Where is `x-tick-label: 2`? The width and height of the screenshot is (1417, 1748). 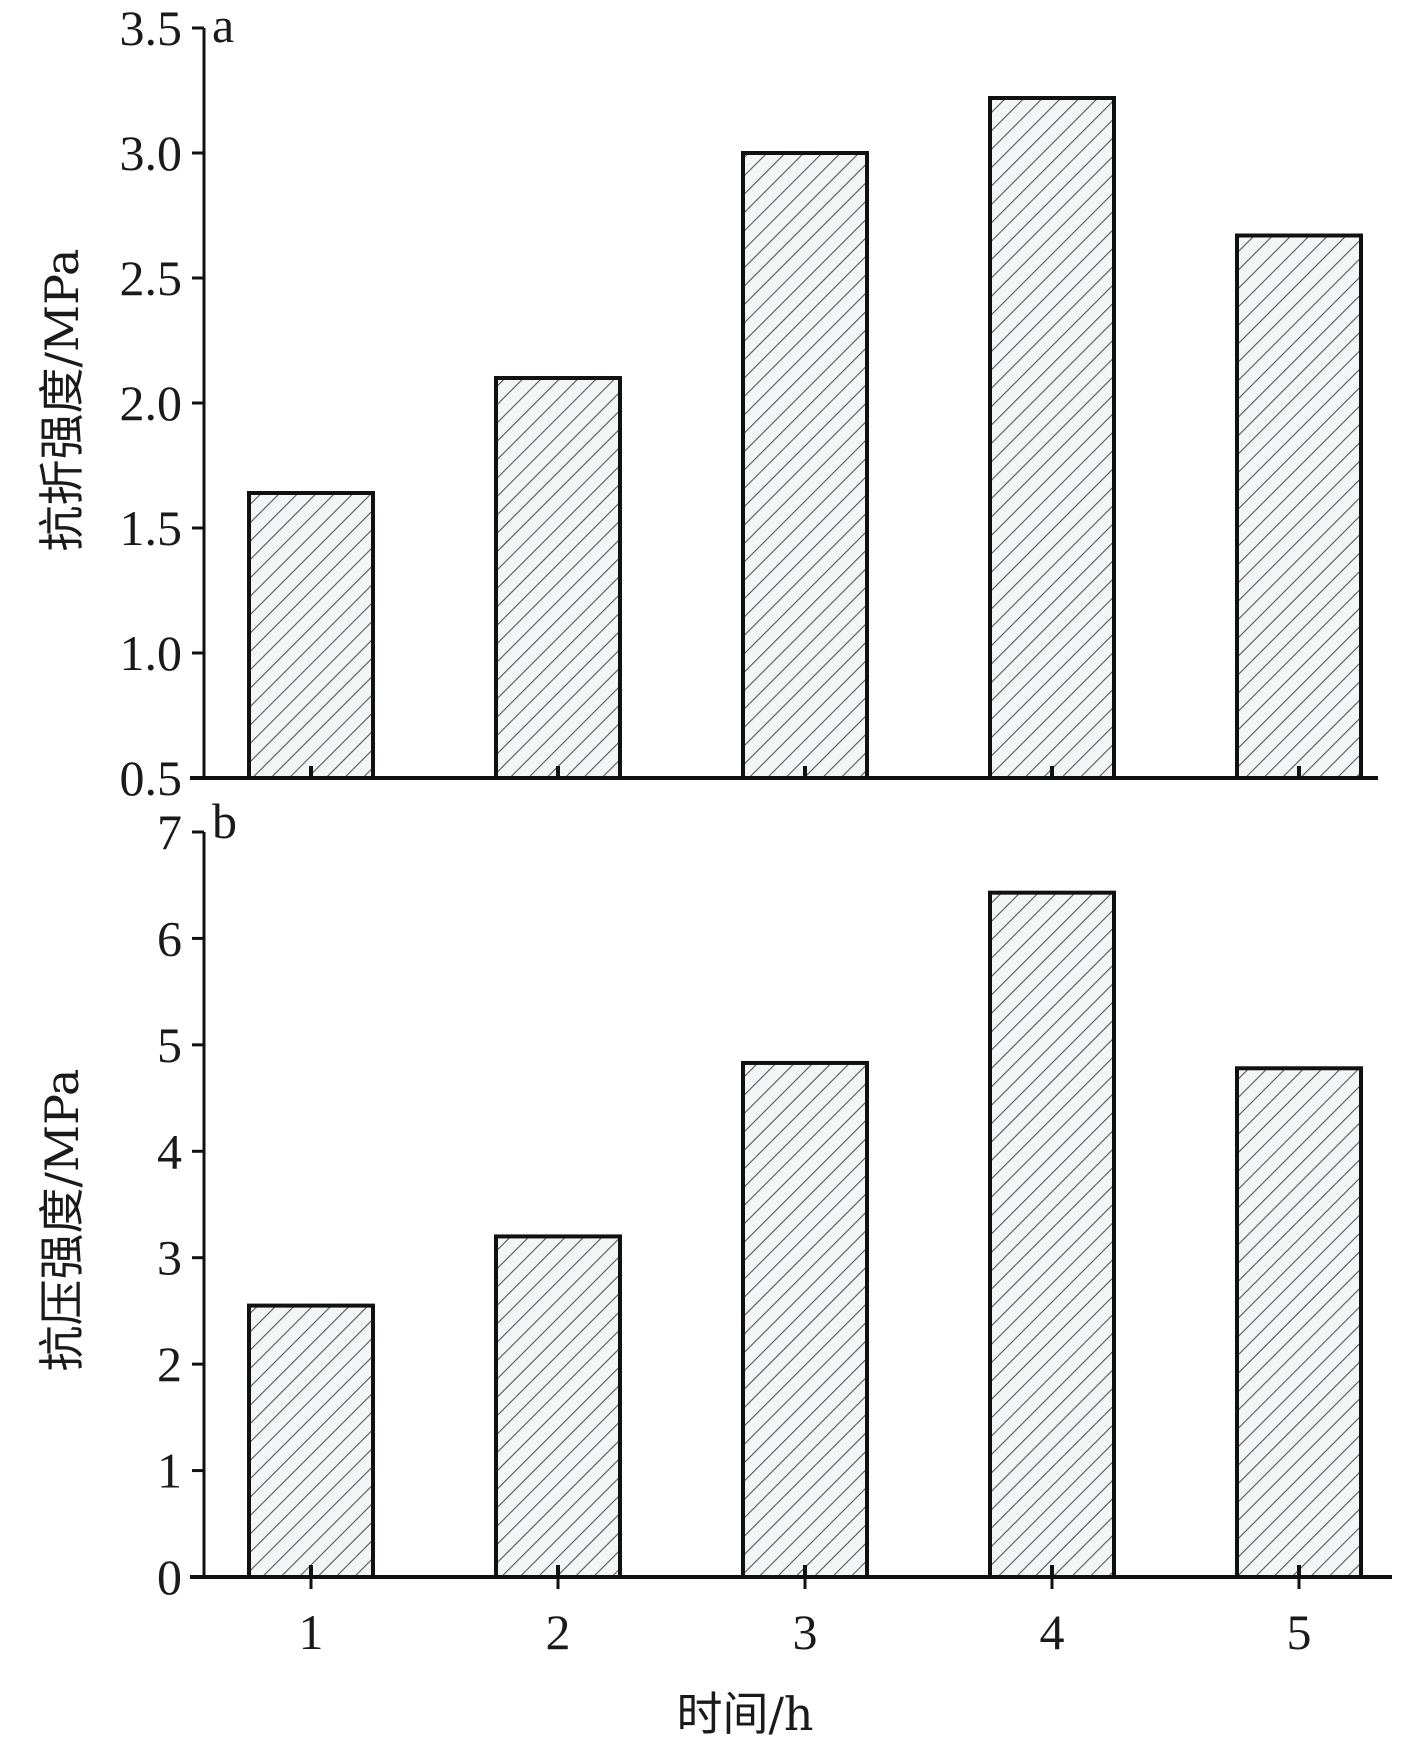 x-tick-label: 2 is located at coordinates (558, 1632).